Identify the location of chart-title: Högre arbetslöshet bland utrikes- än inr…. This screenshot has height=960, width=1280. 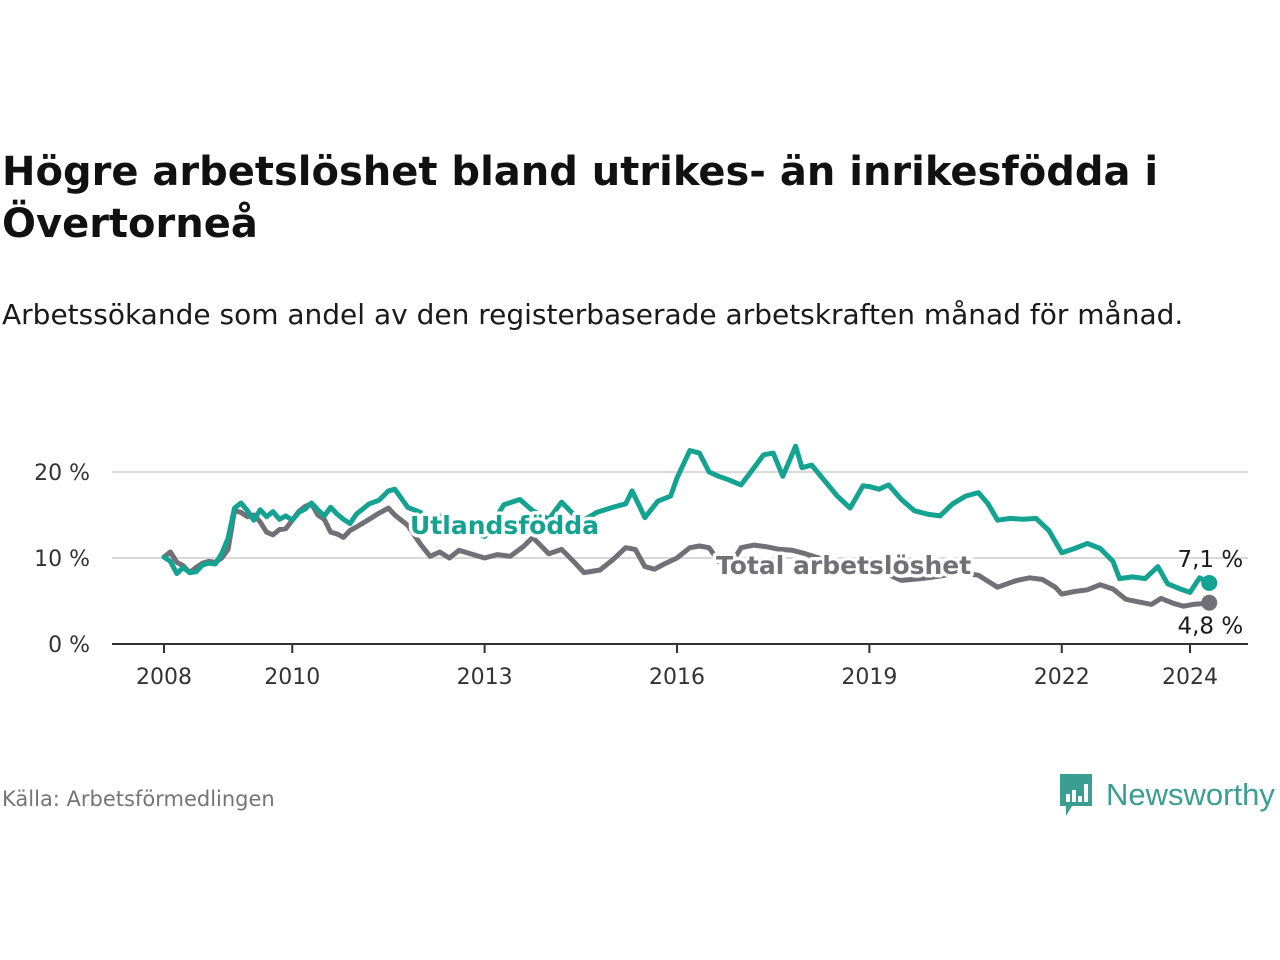
(580, 198).